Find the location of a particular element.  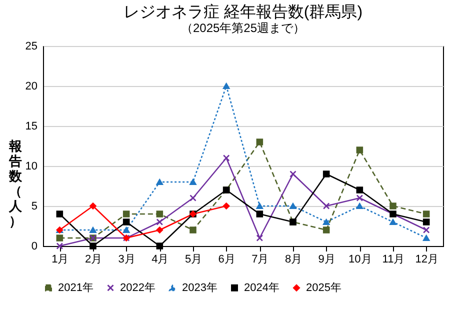

x-tick-label: 4月 is located at coordinates (160, 260).